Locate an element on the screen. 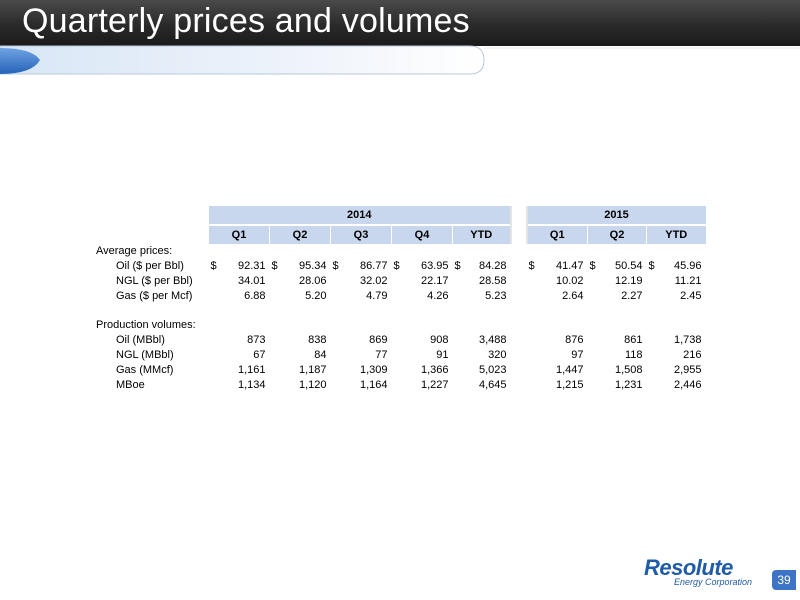 The width and height of the screenshot is (800, 600). section-heading: Average prices: is located at coordinates (134, 251).